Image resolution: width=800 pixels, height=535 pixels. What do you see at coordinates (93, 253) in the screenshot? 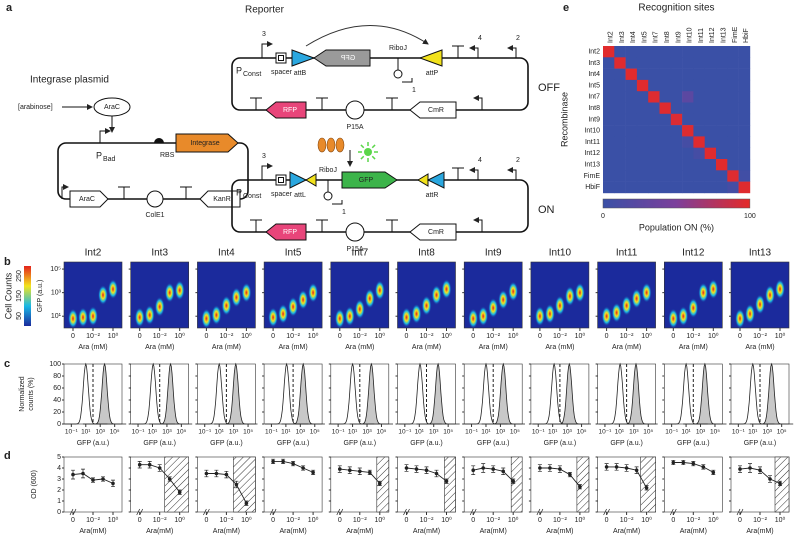
I see `panel-title: Int2` at bounding box center [93, 253].